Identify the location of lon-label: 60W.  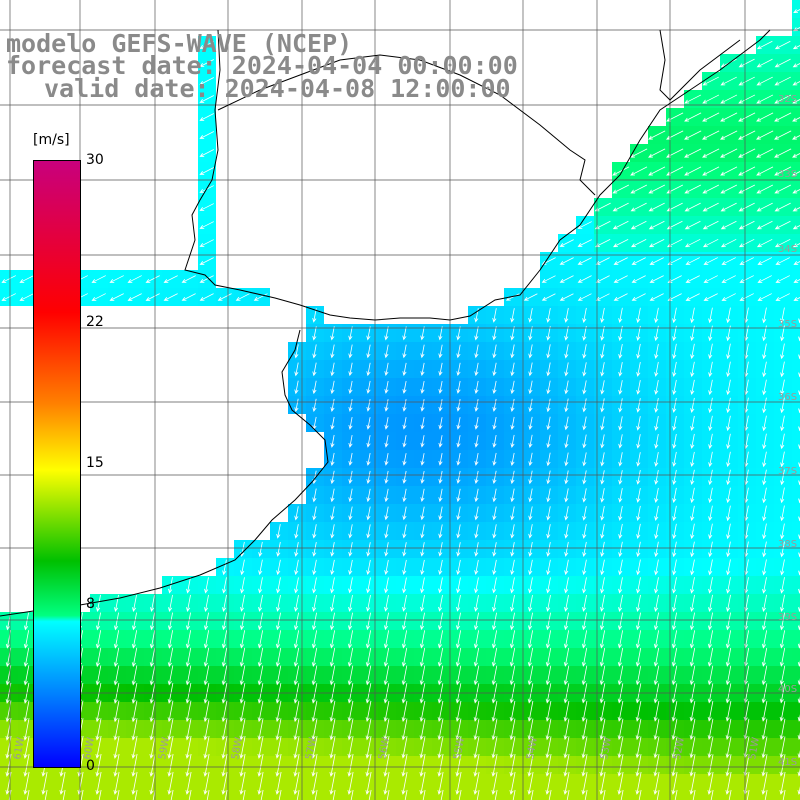
(89, 748).